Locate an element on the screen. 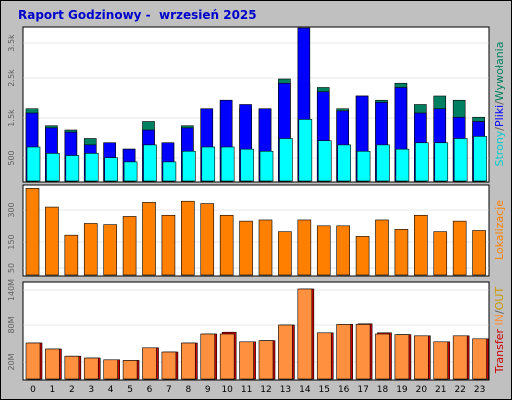  legend-entry: / is located at coordinates (499, 103).